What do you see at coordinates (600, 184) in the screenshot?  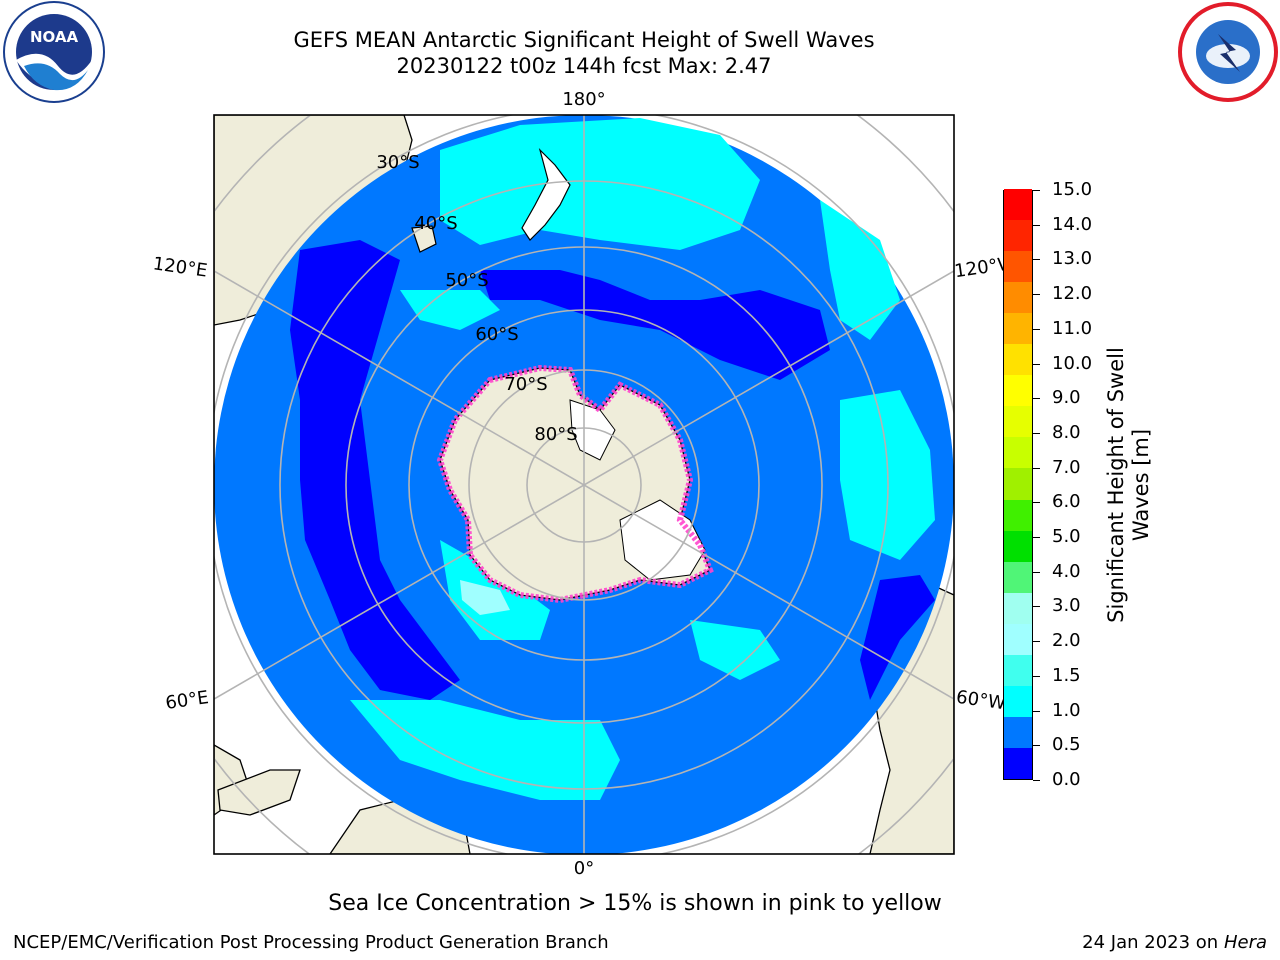 I see `swell-band-1-1.5-north` at bounding box center [600, 184].